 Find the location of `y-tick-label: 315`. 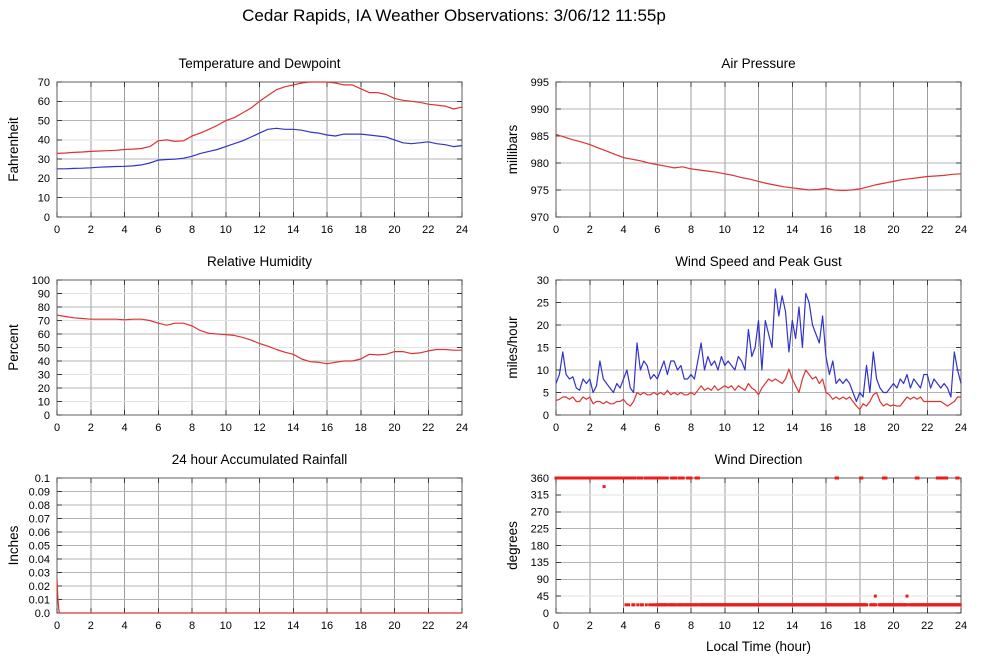

y-tick-label: 315 is located at coordinates (540, 496).